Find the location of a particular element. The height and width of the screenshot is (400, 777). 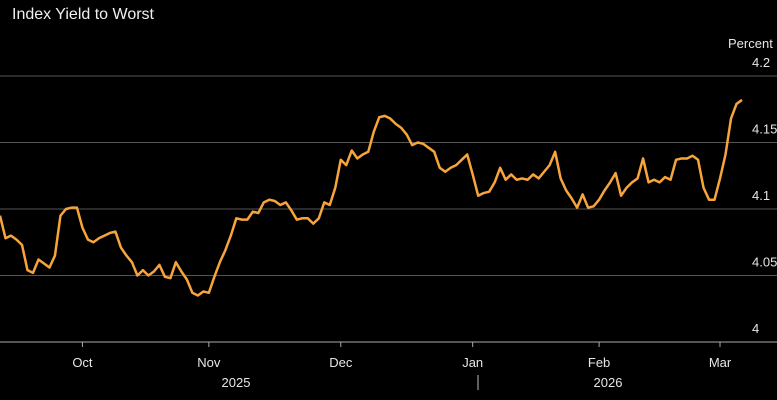

x-tick-label: Oct is located at coordinates (82, 362).